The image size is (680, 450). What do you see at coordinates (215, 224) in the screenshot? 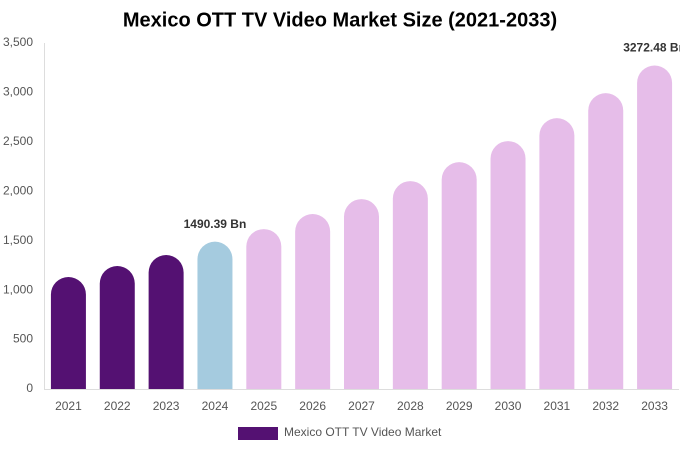
I see `value-label: 1490.39 Bn` at bounding box center [215, 224].